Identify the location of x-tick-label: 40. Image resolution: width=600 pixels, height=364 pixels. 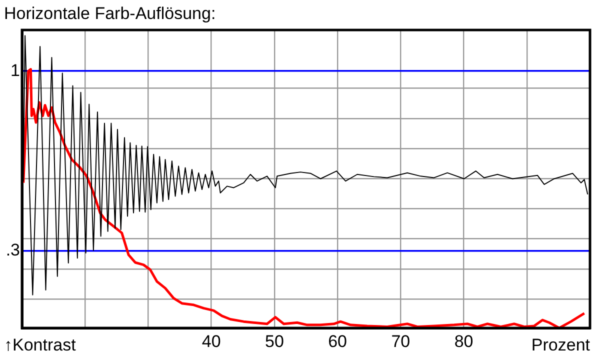
(211, 341).